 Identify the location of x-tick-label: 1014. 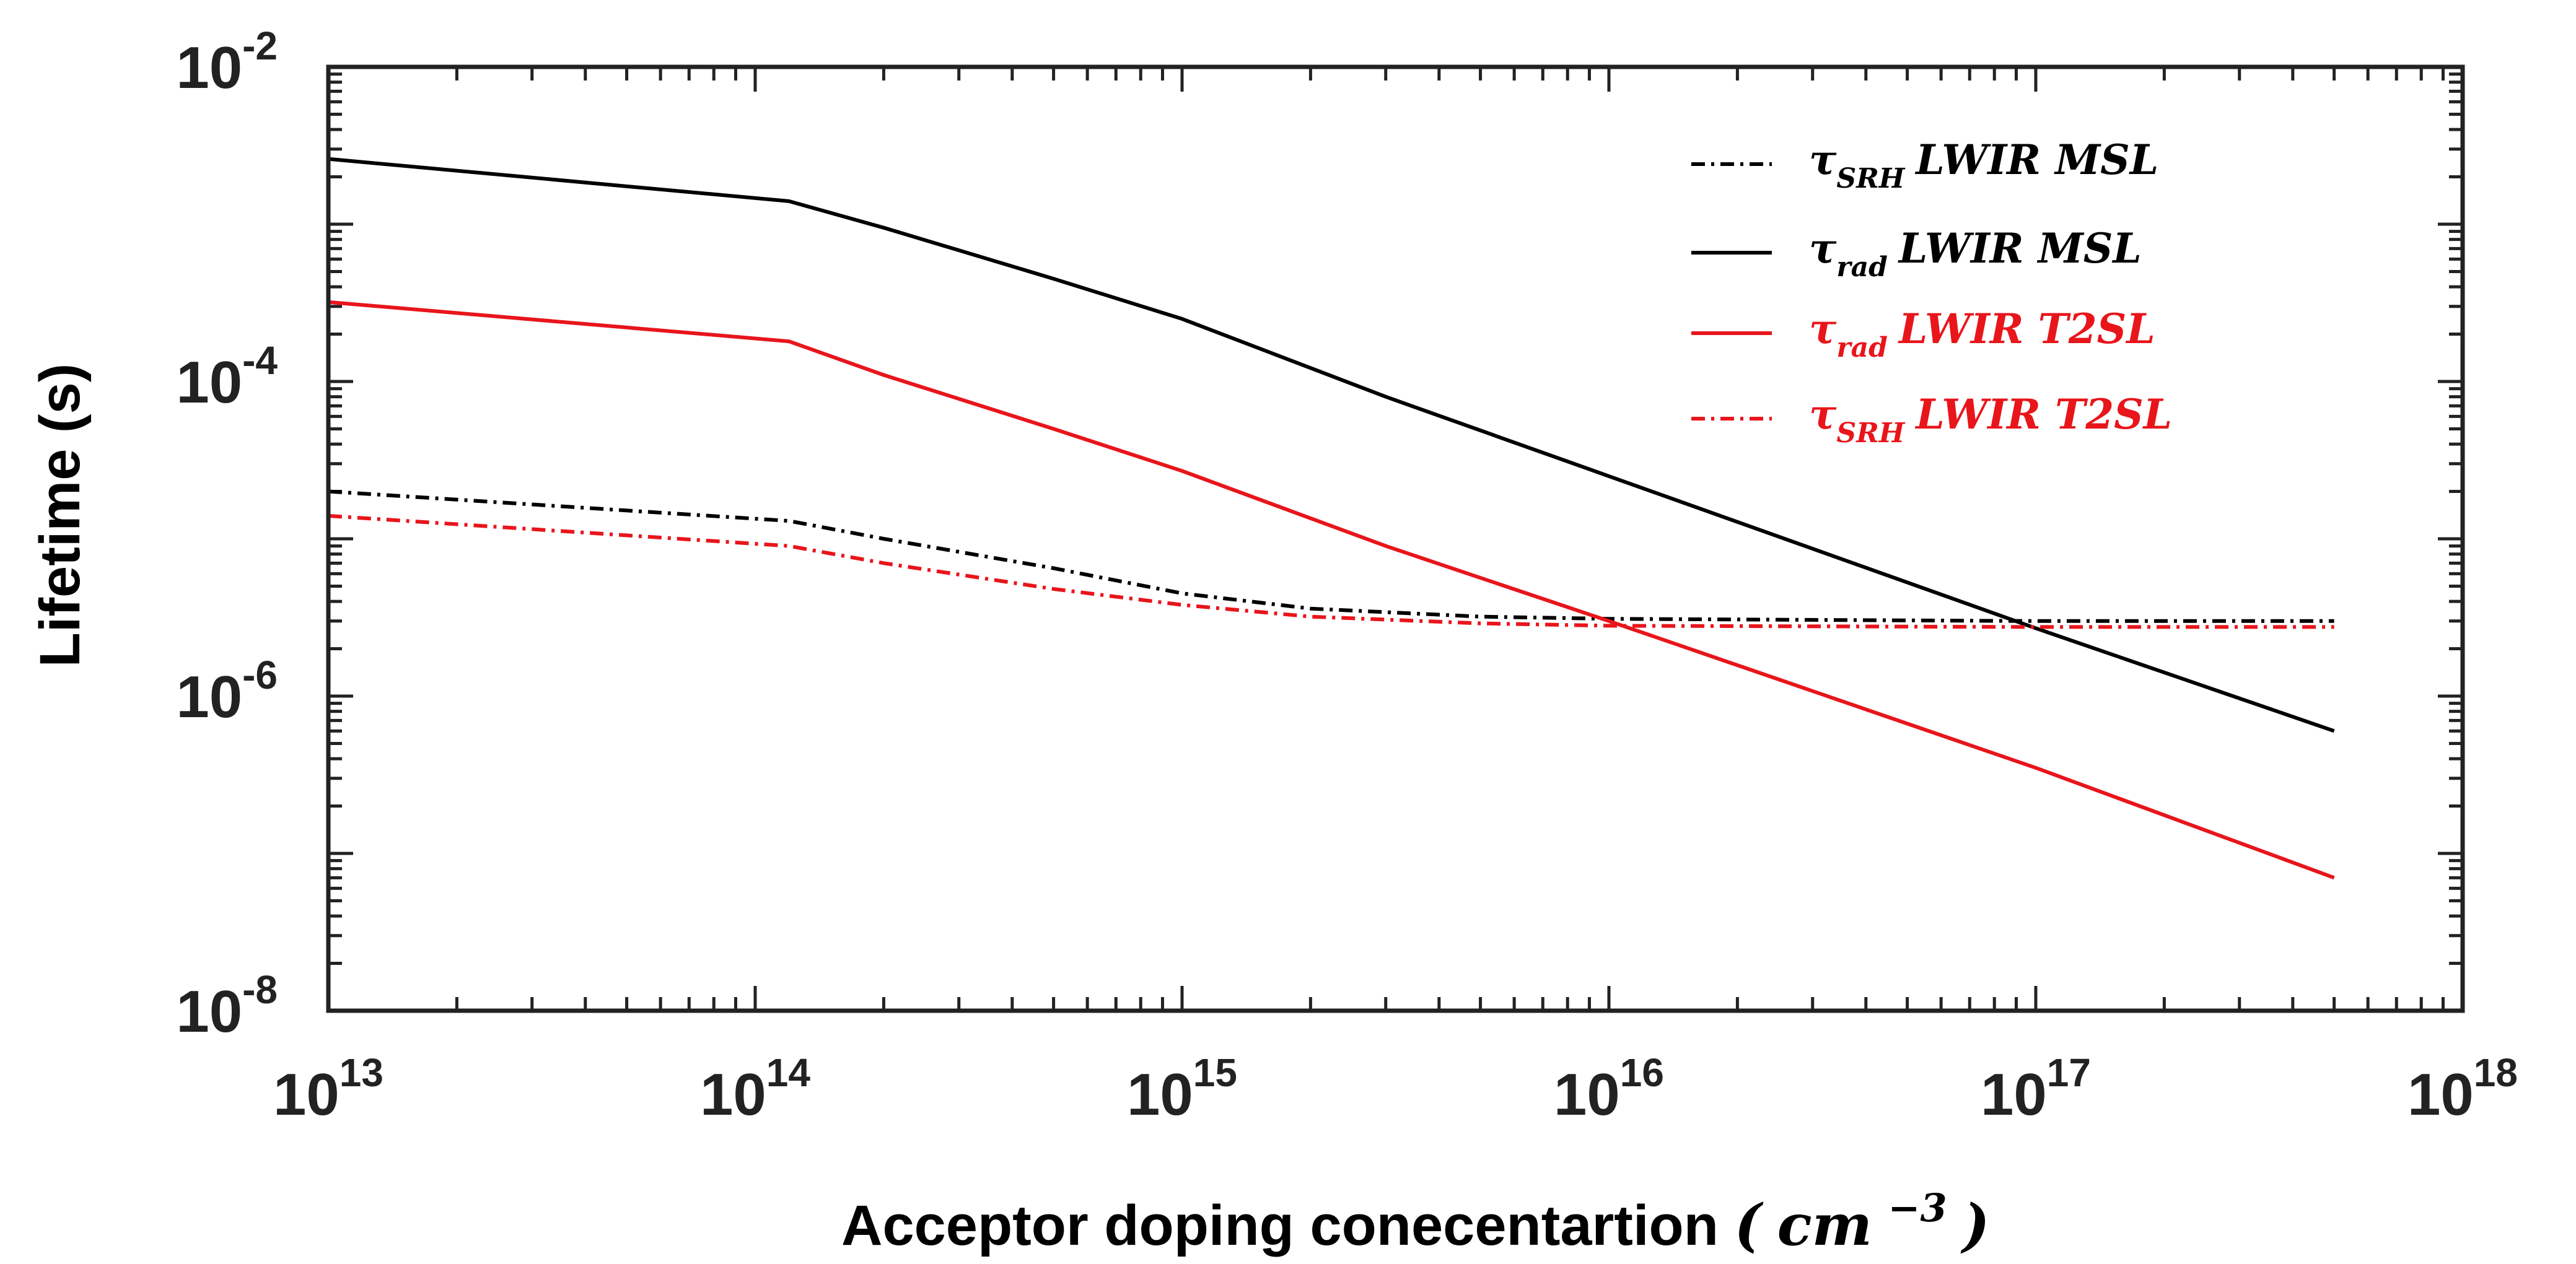
(755, 1089).